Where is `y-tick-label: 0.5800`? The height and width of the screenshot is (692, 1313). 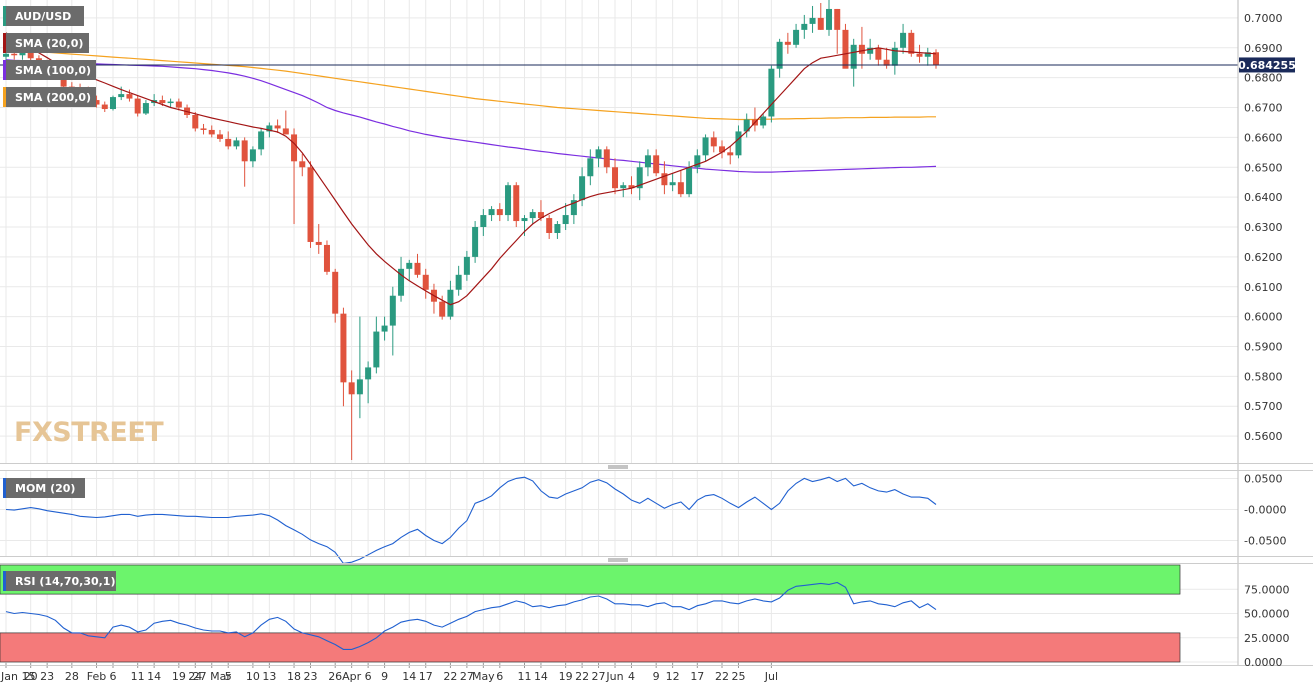 y-tick-label: 0.5800 is located at coordinates (1263, 376).